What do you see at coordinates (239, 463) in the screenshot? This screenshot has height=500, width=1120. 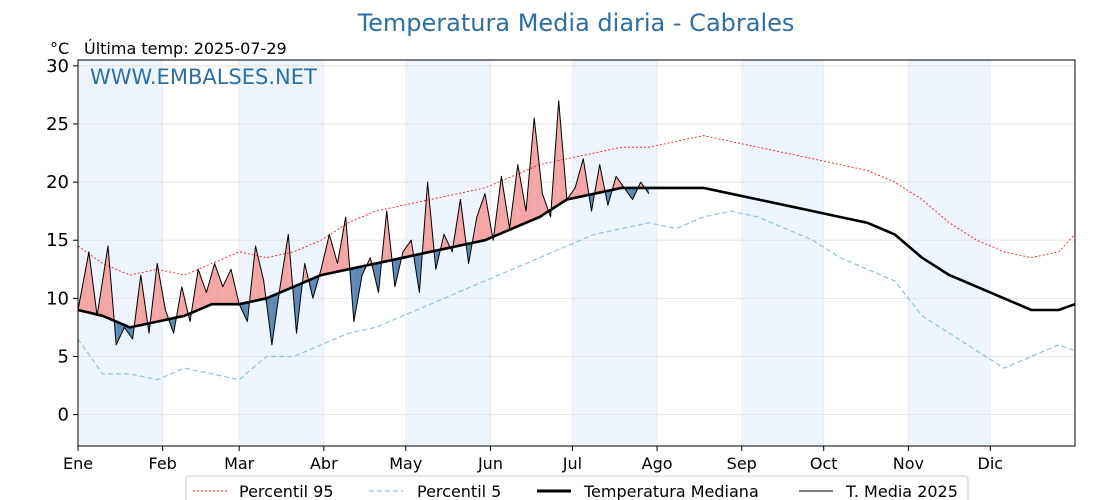 I see `x-tick-label-mar: Mar` at bounding box center [239, 463].